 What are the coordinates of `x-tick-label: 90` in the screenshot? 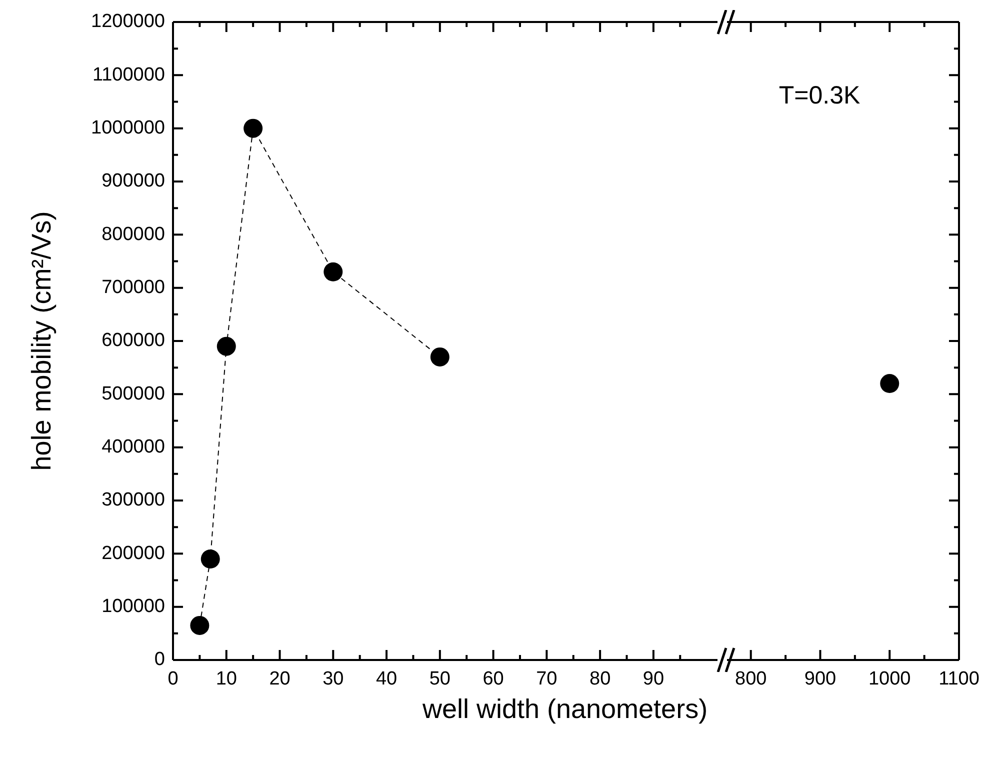 It's located at (653, 679).